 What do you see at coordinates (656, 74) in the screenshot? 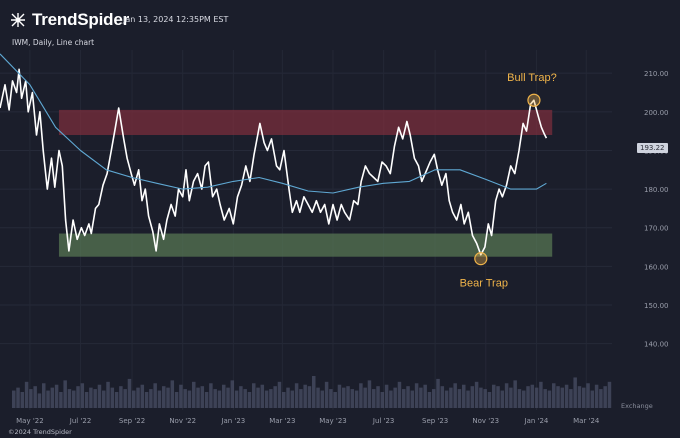
I see `y-tick-label: 210.00` at bounding box center [656, 74].